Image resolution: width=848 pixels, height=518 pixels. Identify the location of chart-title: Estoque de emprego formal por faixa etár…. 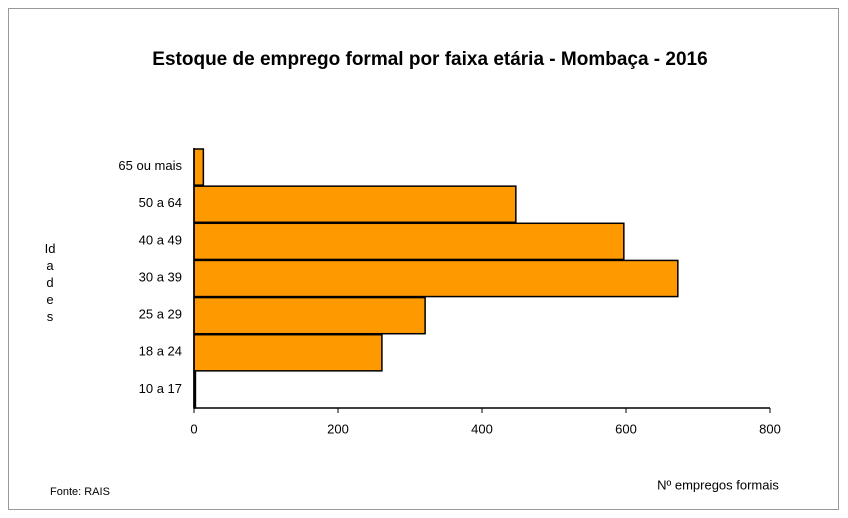
(429, 59).